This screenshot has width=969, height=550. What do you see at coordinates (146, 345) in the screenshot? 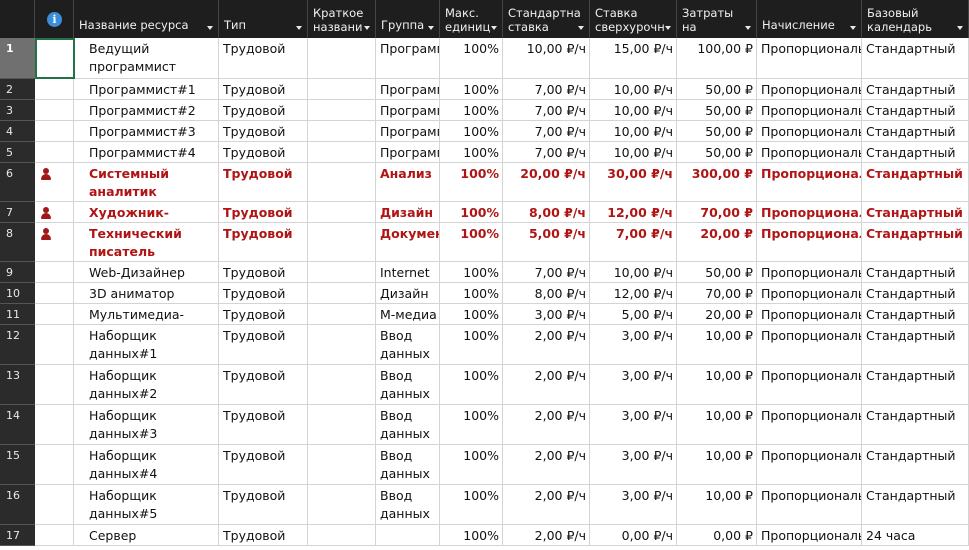
I see `cell-name: Наборщик данных#1` at bounding box center [146, 345].